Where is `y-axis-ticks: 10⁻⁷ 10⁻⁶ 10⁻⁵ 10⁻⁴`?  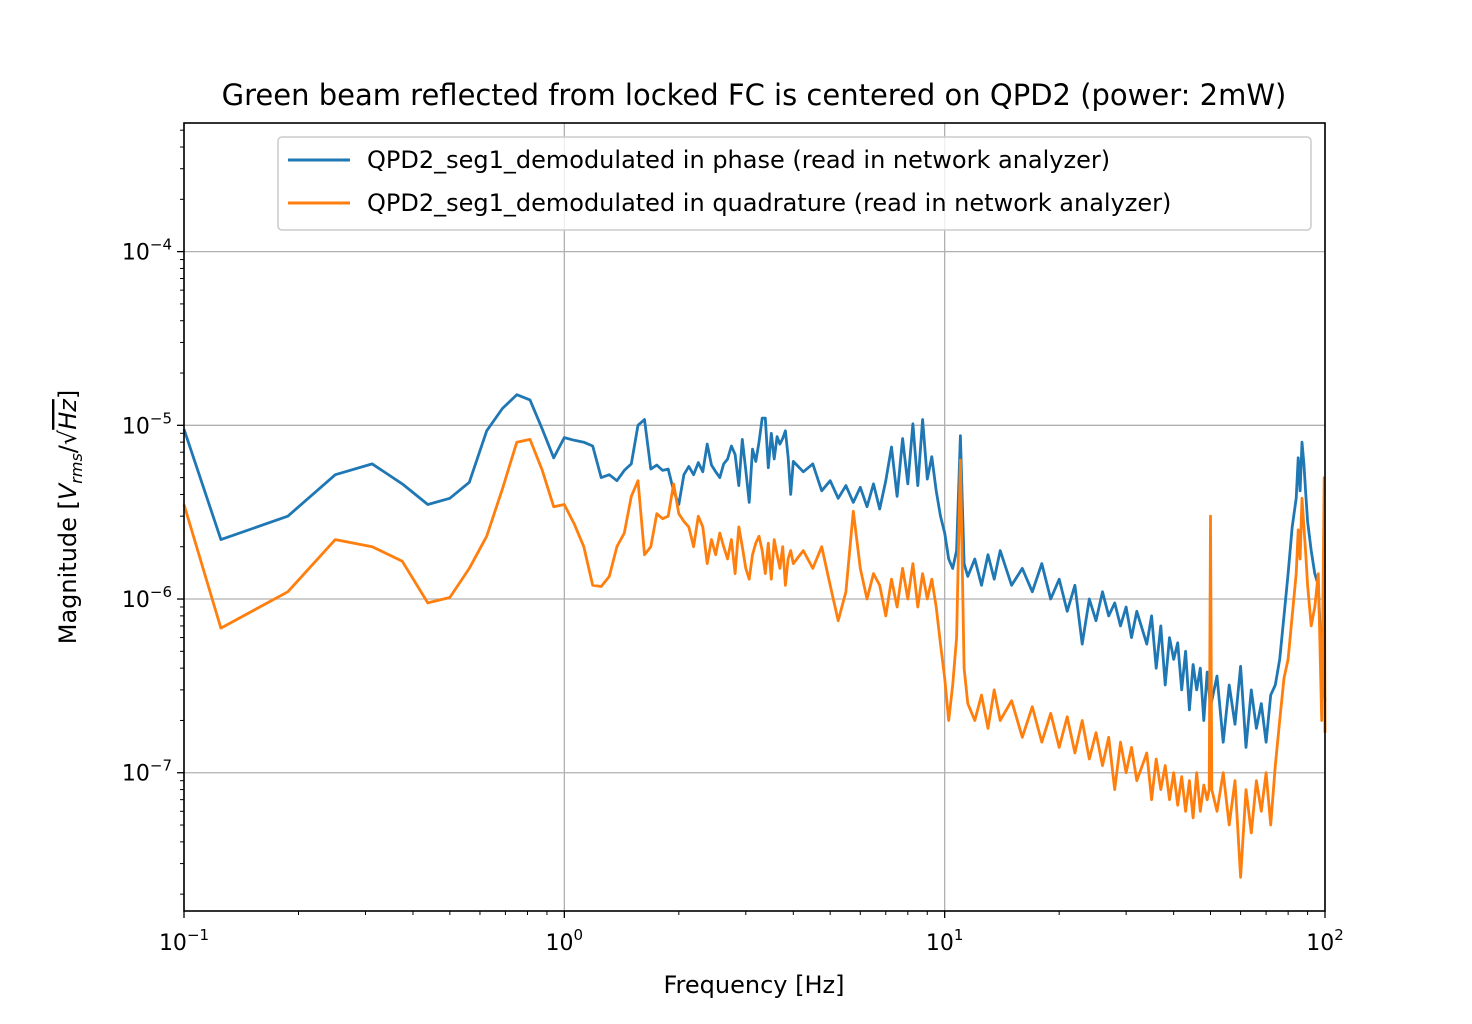
y-axis-ticks: 10⁻⁷ 10⁻⁶ 10⁻⁵ 10⁻⁴ is located at coordinates (153, 511).